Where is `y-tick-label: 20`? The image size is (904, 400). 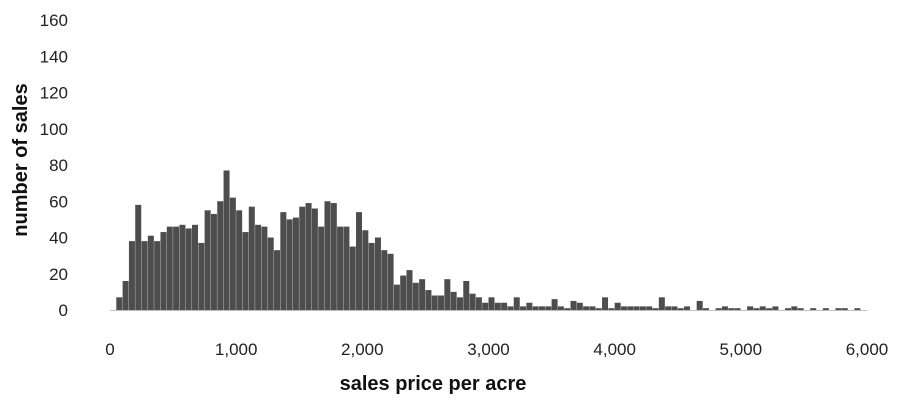 y-tick-label: 20 is located at coordinates (58, 274).